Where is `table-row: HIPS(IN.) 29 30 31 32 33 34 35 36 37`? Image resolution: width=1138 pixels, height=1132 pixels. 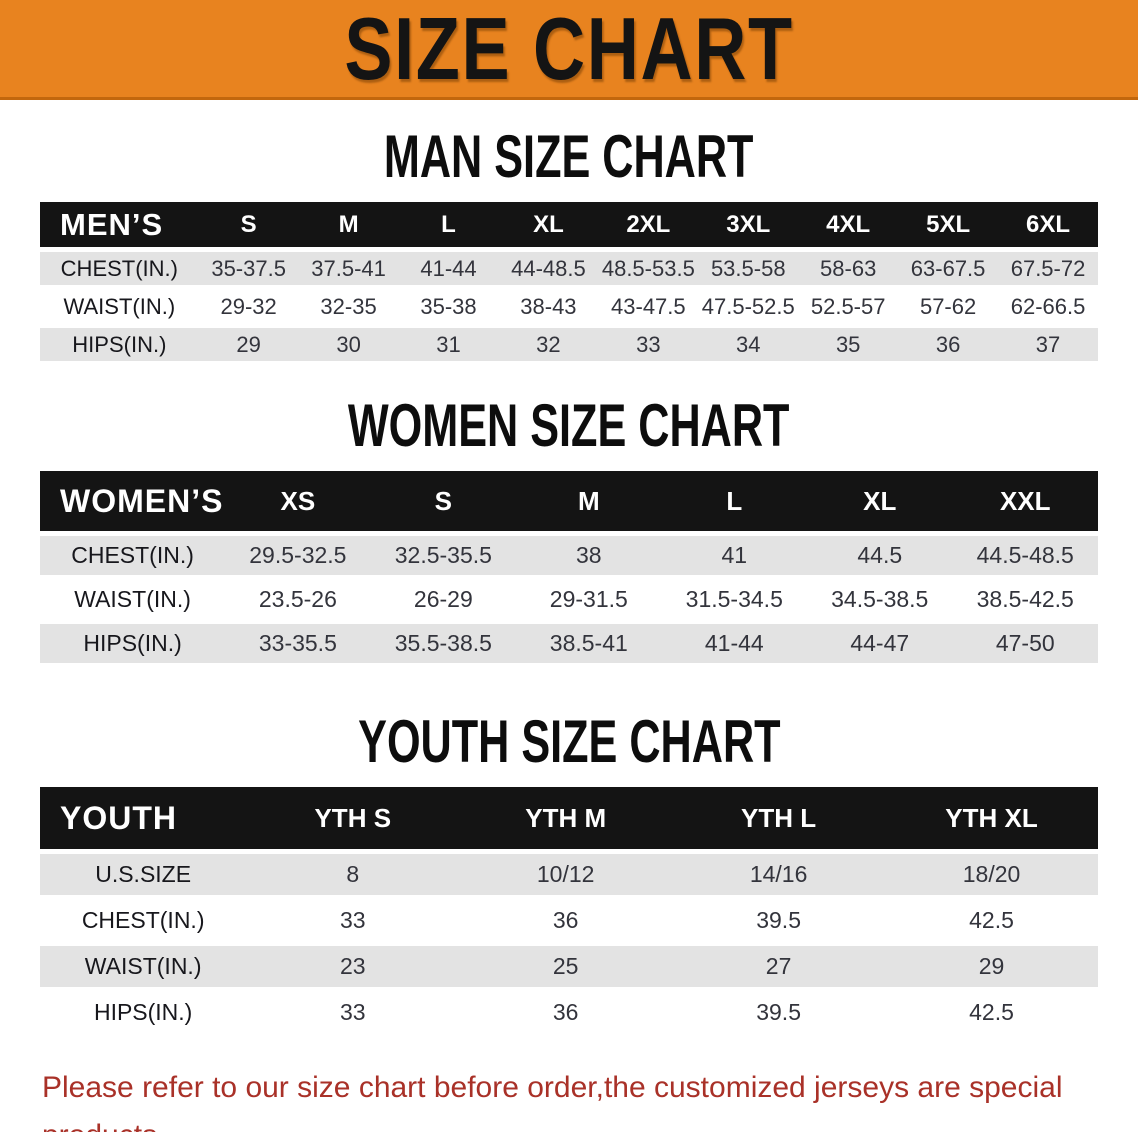
table-row: HIPS(IN.) 29 30 31 32 33 34 35 36 37 is located at coordinates (569, 344).